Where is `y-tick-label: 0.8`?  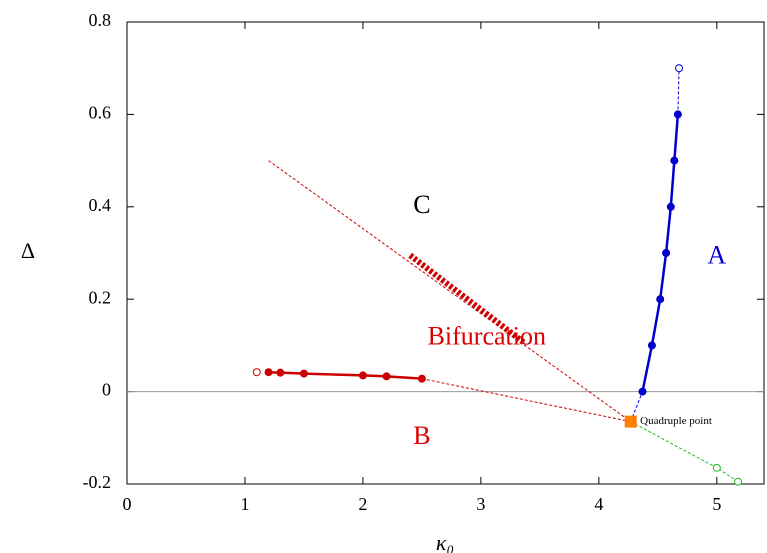
y-tick-label: 0.8 is located at coordinates (100, 20).